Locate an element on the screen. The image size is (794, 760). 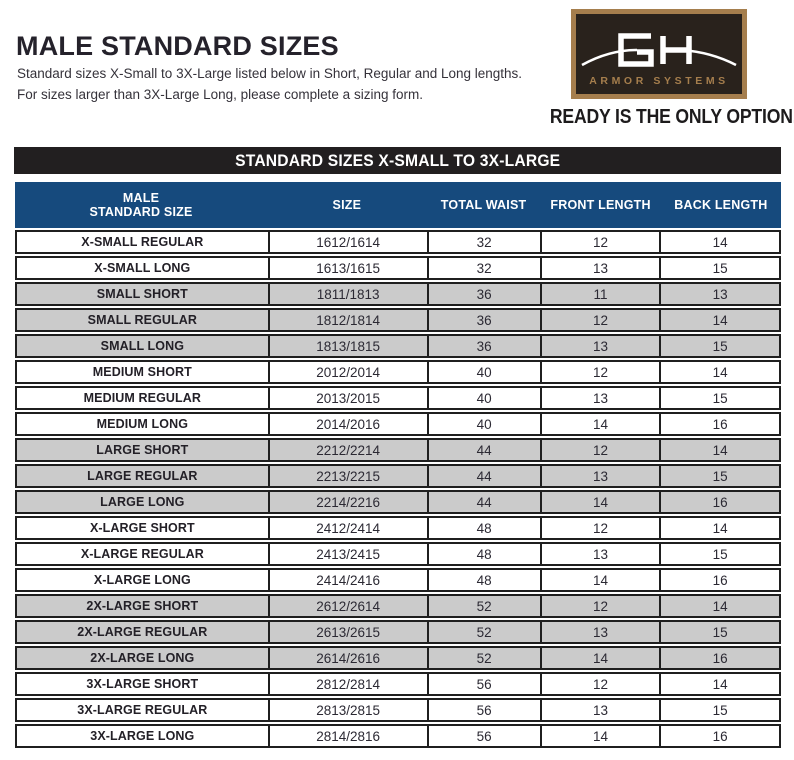
swoosh-right-icon is located at coordinates (708, 57).